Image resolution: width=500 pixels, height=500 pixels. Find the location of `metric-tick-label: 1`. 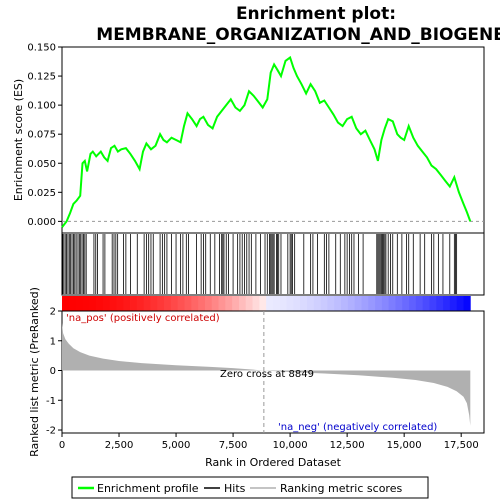

metric-tick-label: 1 is located at coordinates (53, 341).